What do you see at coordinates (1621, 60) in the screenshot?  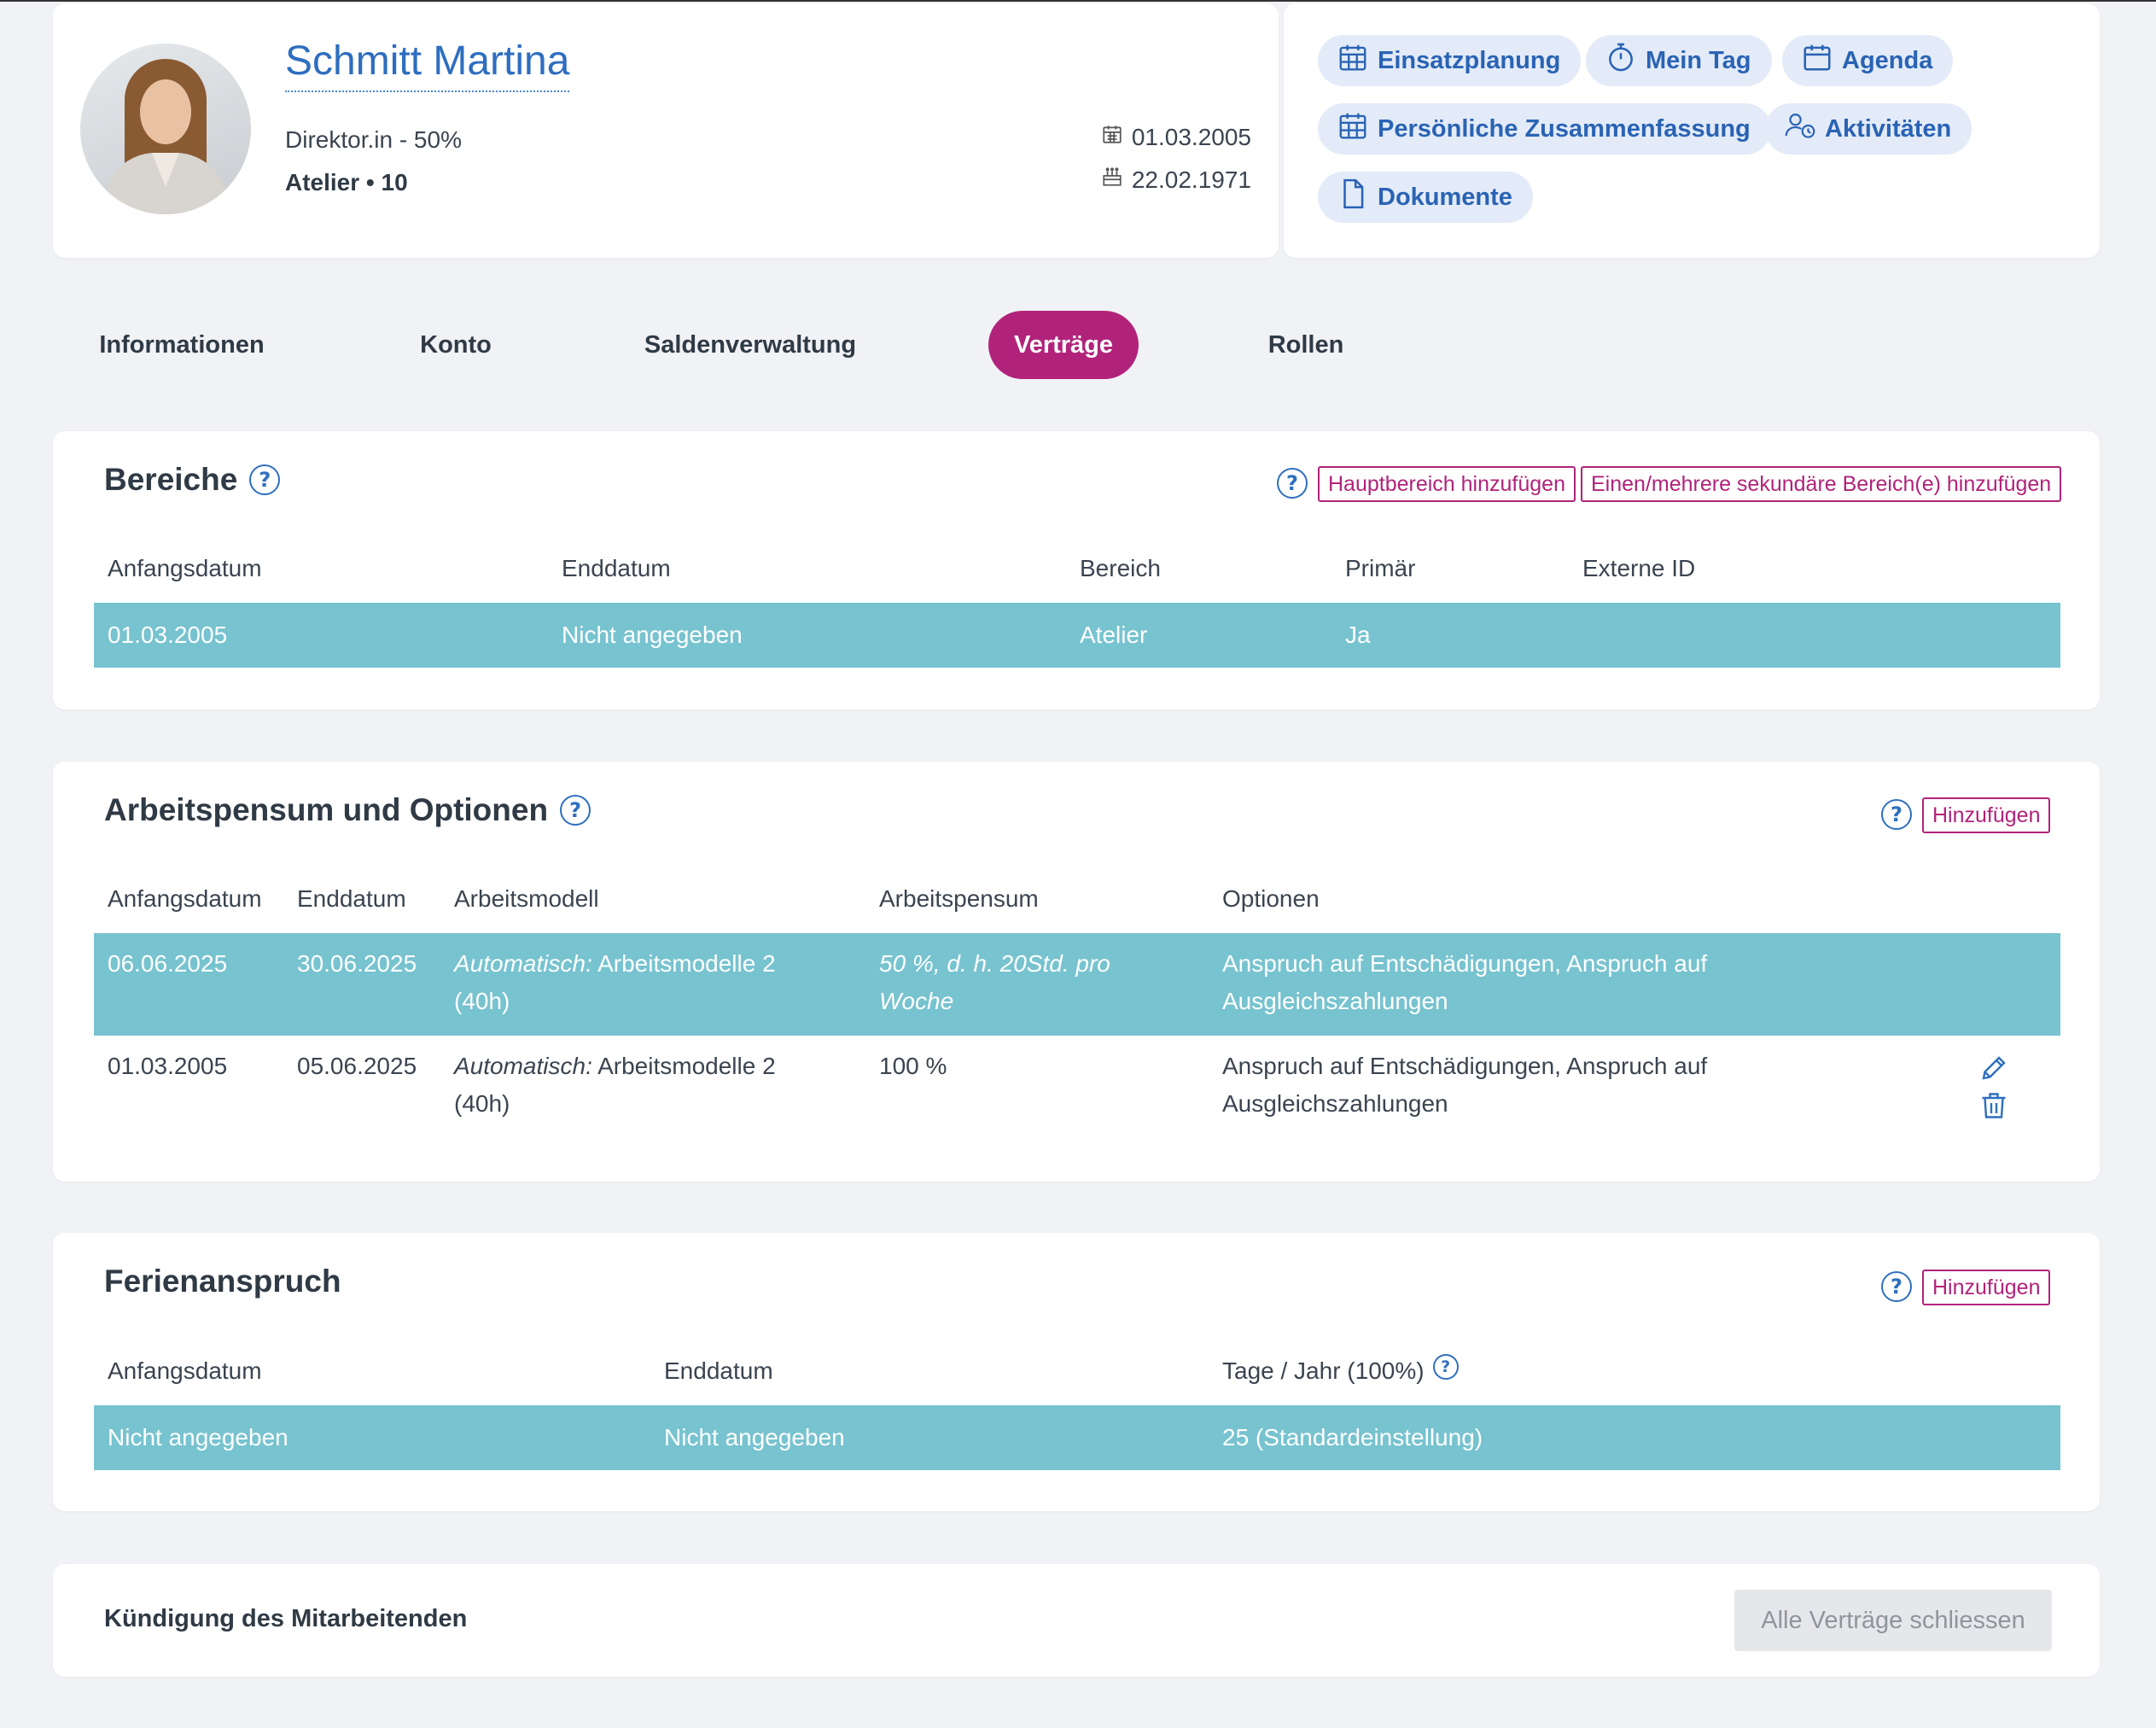 I see `stopwatch-icon` at bounding box center [1621, 60].